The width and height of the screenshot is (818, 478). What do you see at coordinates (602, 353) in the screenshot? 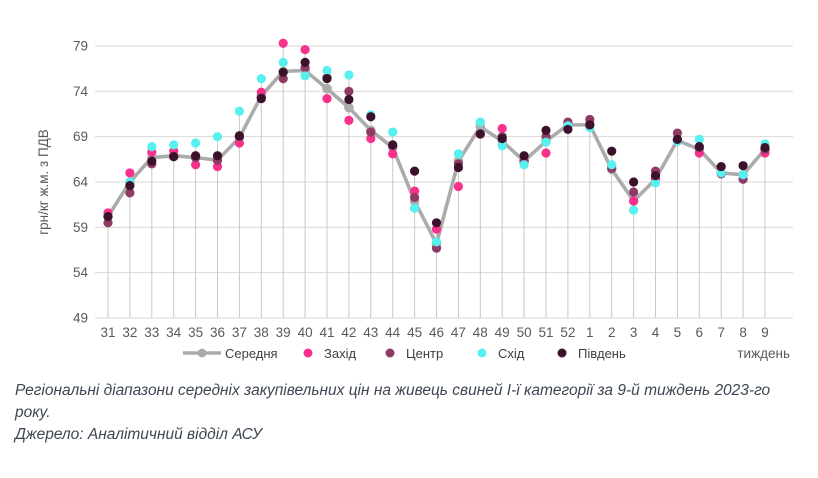
I see `legend-label-pivden: Південь` at bounding box center [602, 353].